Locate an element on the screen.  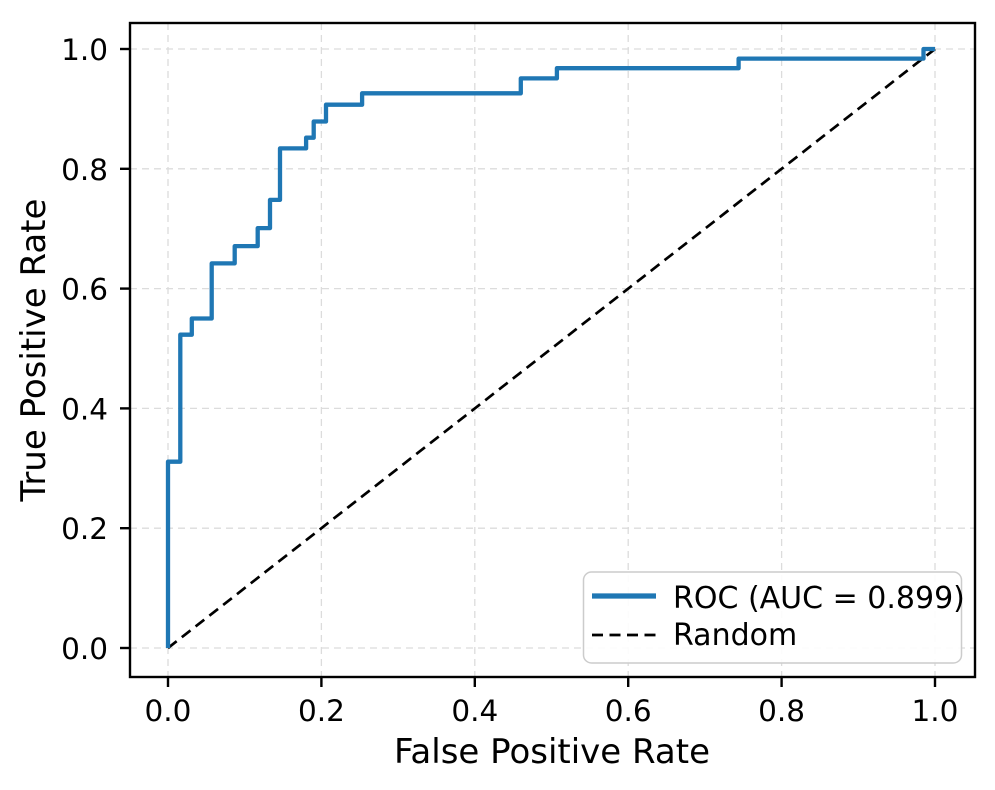
y-tick-label: 0.0 is located at coordinates (84, 649).